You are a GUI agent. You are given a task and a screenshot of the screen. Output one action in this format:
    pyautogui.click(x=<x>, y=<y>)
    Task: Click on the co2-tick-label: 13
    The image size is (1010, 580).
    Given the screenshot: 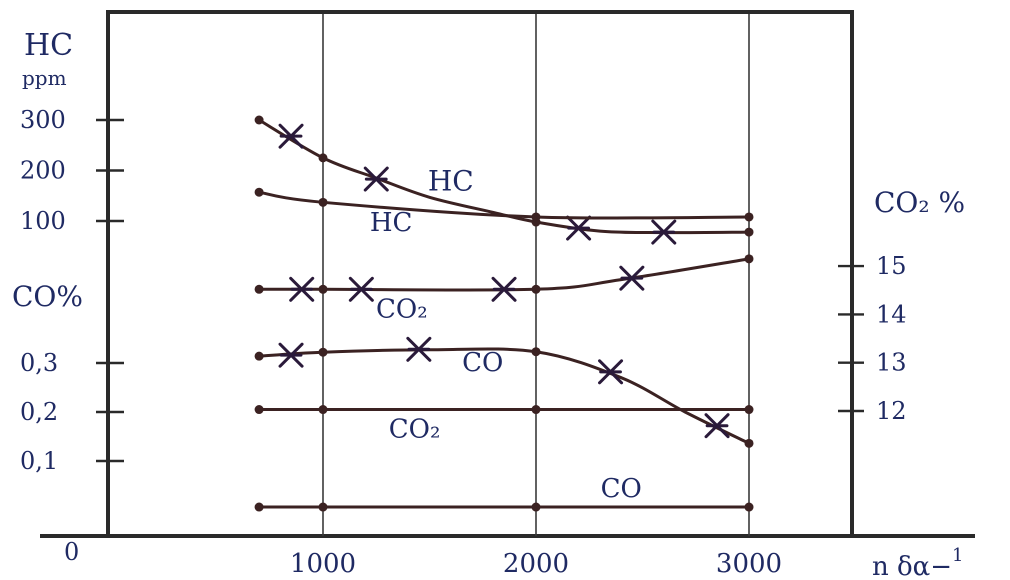 What is the action you would take?
    pyautogui.click(x=891, y=363)
    